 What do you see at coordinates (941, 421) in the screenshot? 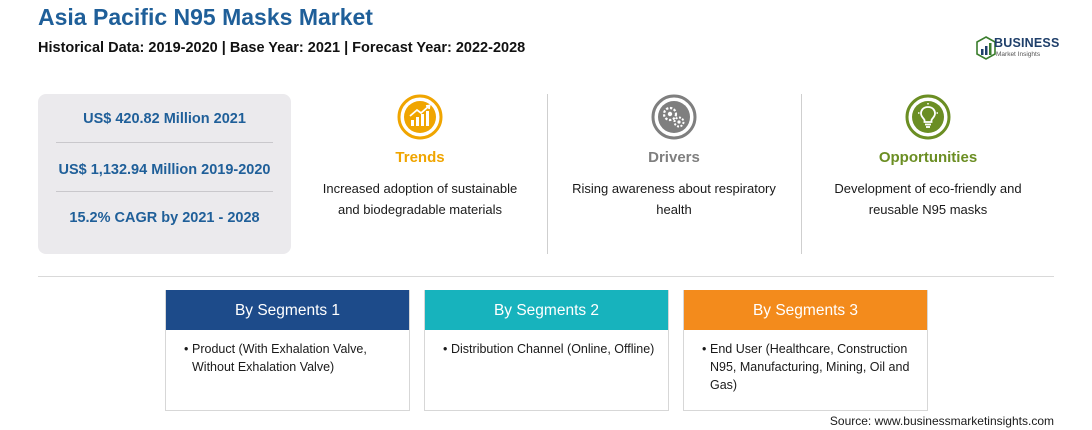
I see `source-link: Source: www.businessmarketinsights.com` at bounding box center [941, 421].